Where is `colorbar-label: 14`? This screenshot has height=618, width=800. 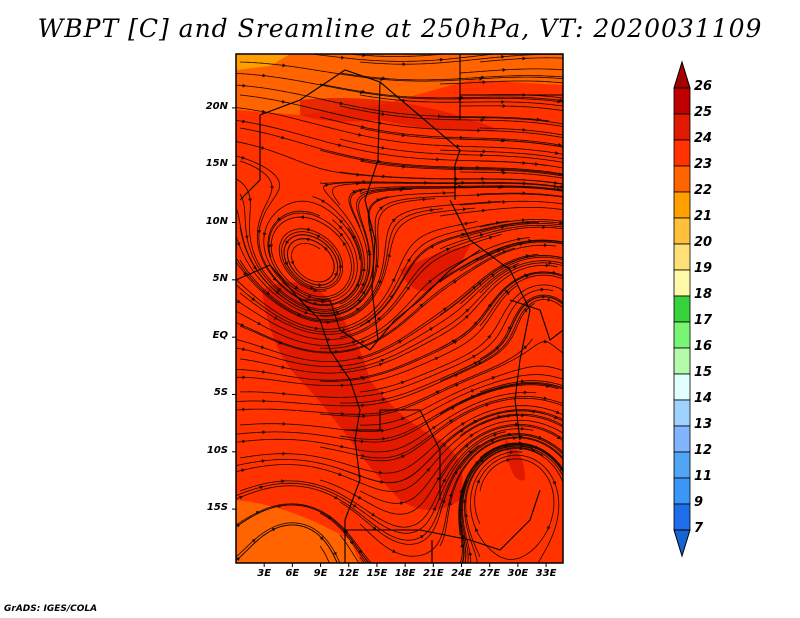
colorbar-label: 14 is located at coordinates (703, 398).